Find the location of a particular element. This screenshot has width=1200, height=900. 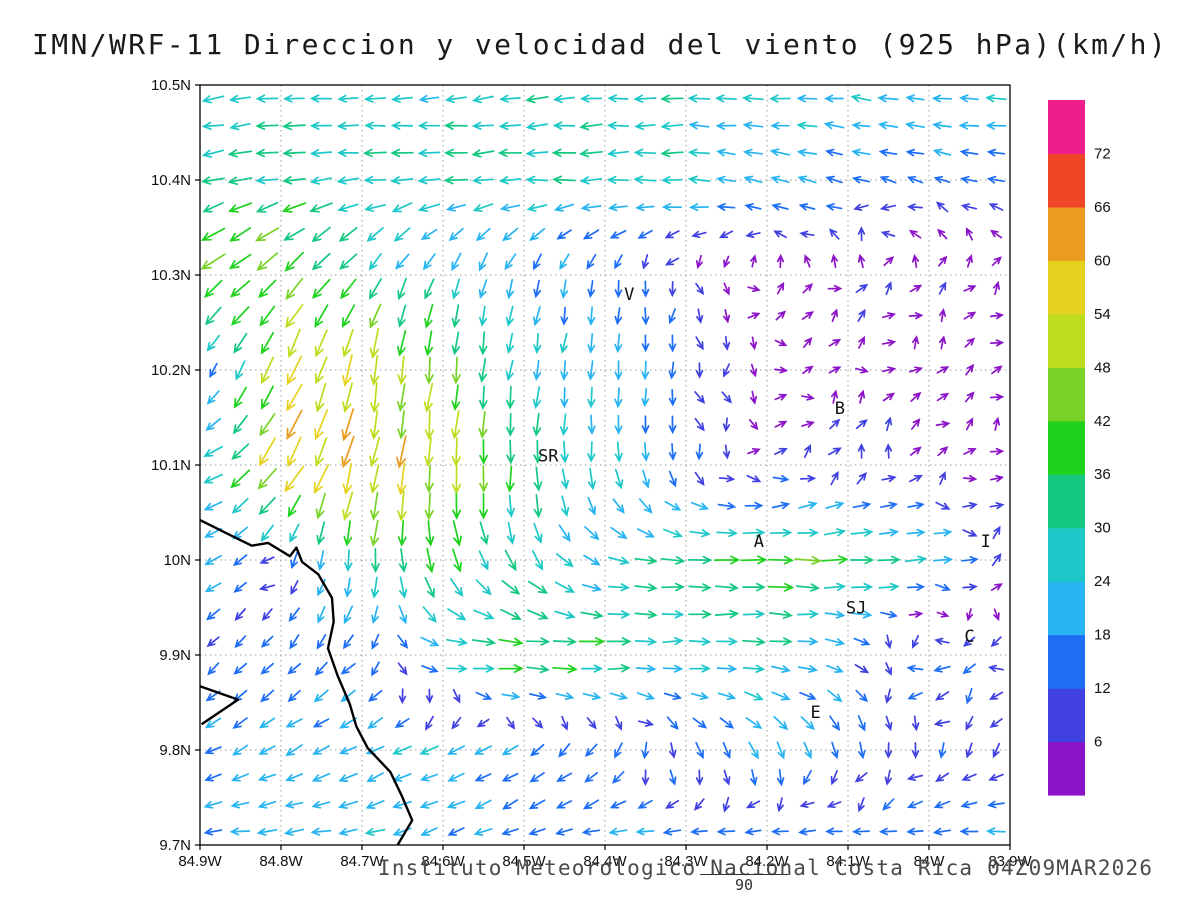

x-tick-label: 83.9W is located at coordinates (1010, 861).